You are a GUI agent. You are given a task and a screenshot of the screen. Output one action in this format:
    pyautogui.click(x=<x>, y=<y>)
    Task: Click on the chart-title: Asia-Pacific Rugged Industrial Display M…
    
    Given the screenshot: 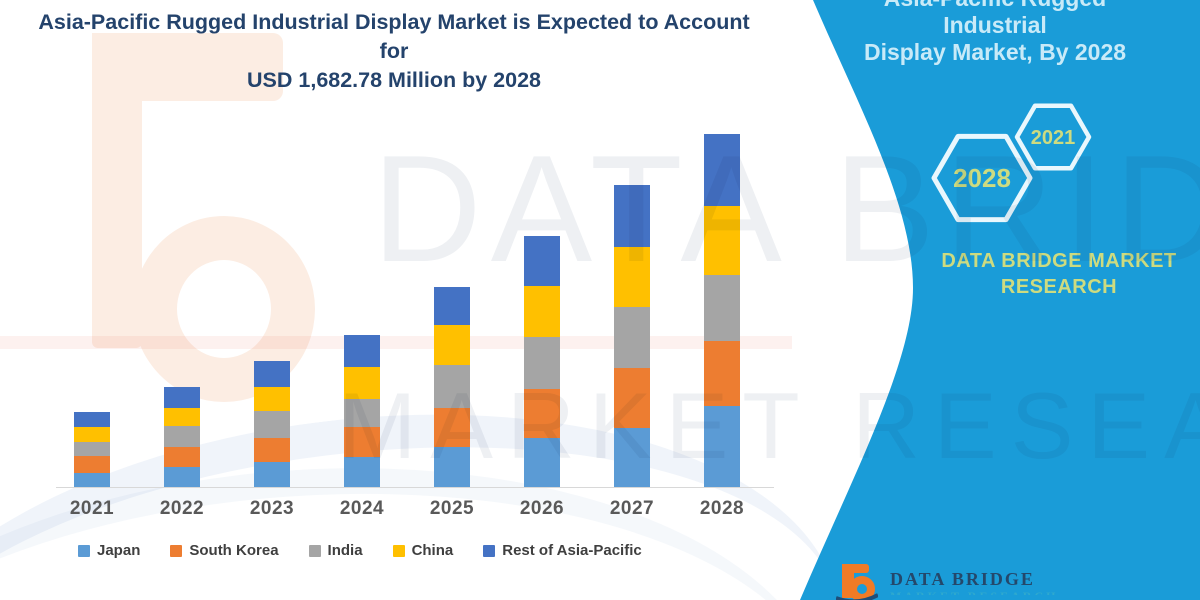 What is the action you would take?
    pyautogui.click(x=394, y=51)
    